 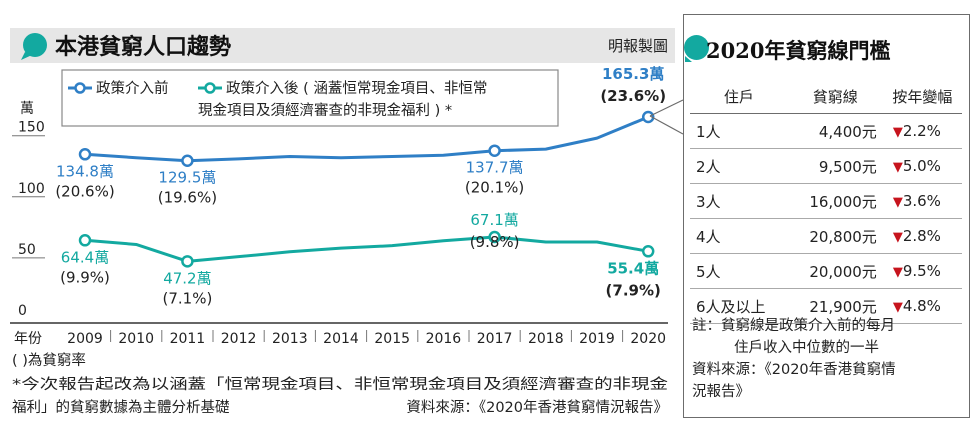 What do you see at coordinates (739, 236) in the screenshot?
I see `household-size: 4人` at bounding box center [739, 236].